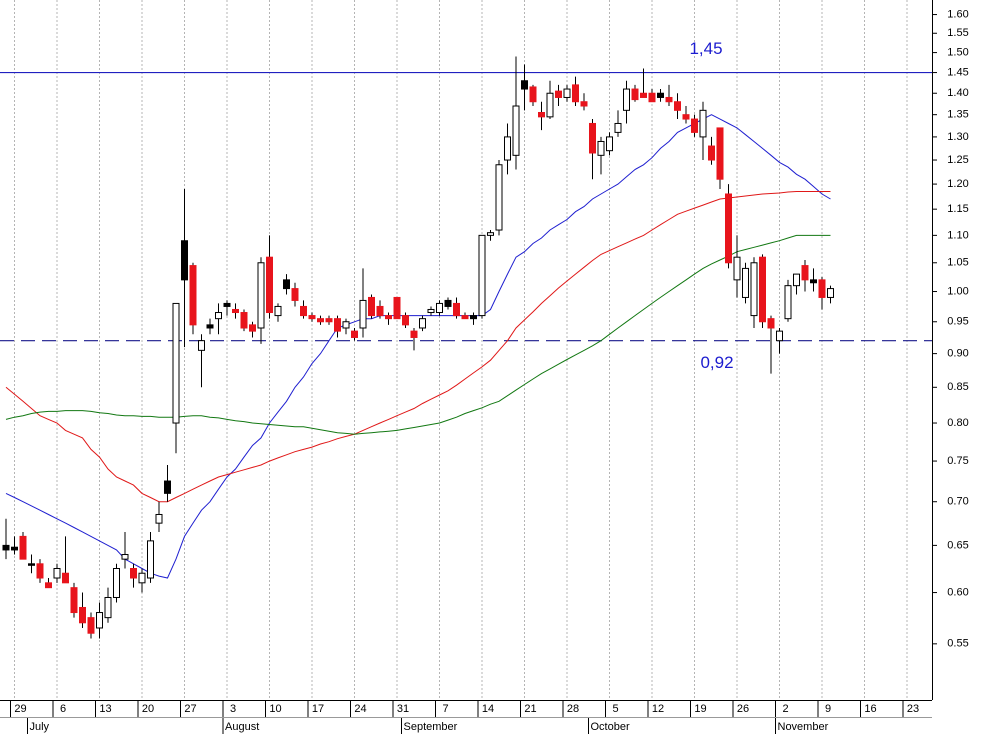 This screenshot has width=984, height=739. I want to click on y-tick-label: 0.90, so click(957, 354).